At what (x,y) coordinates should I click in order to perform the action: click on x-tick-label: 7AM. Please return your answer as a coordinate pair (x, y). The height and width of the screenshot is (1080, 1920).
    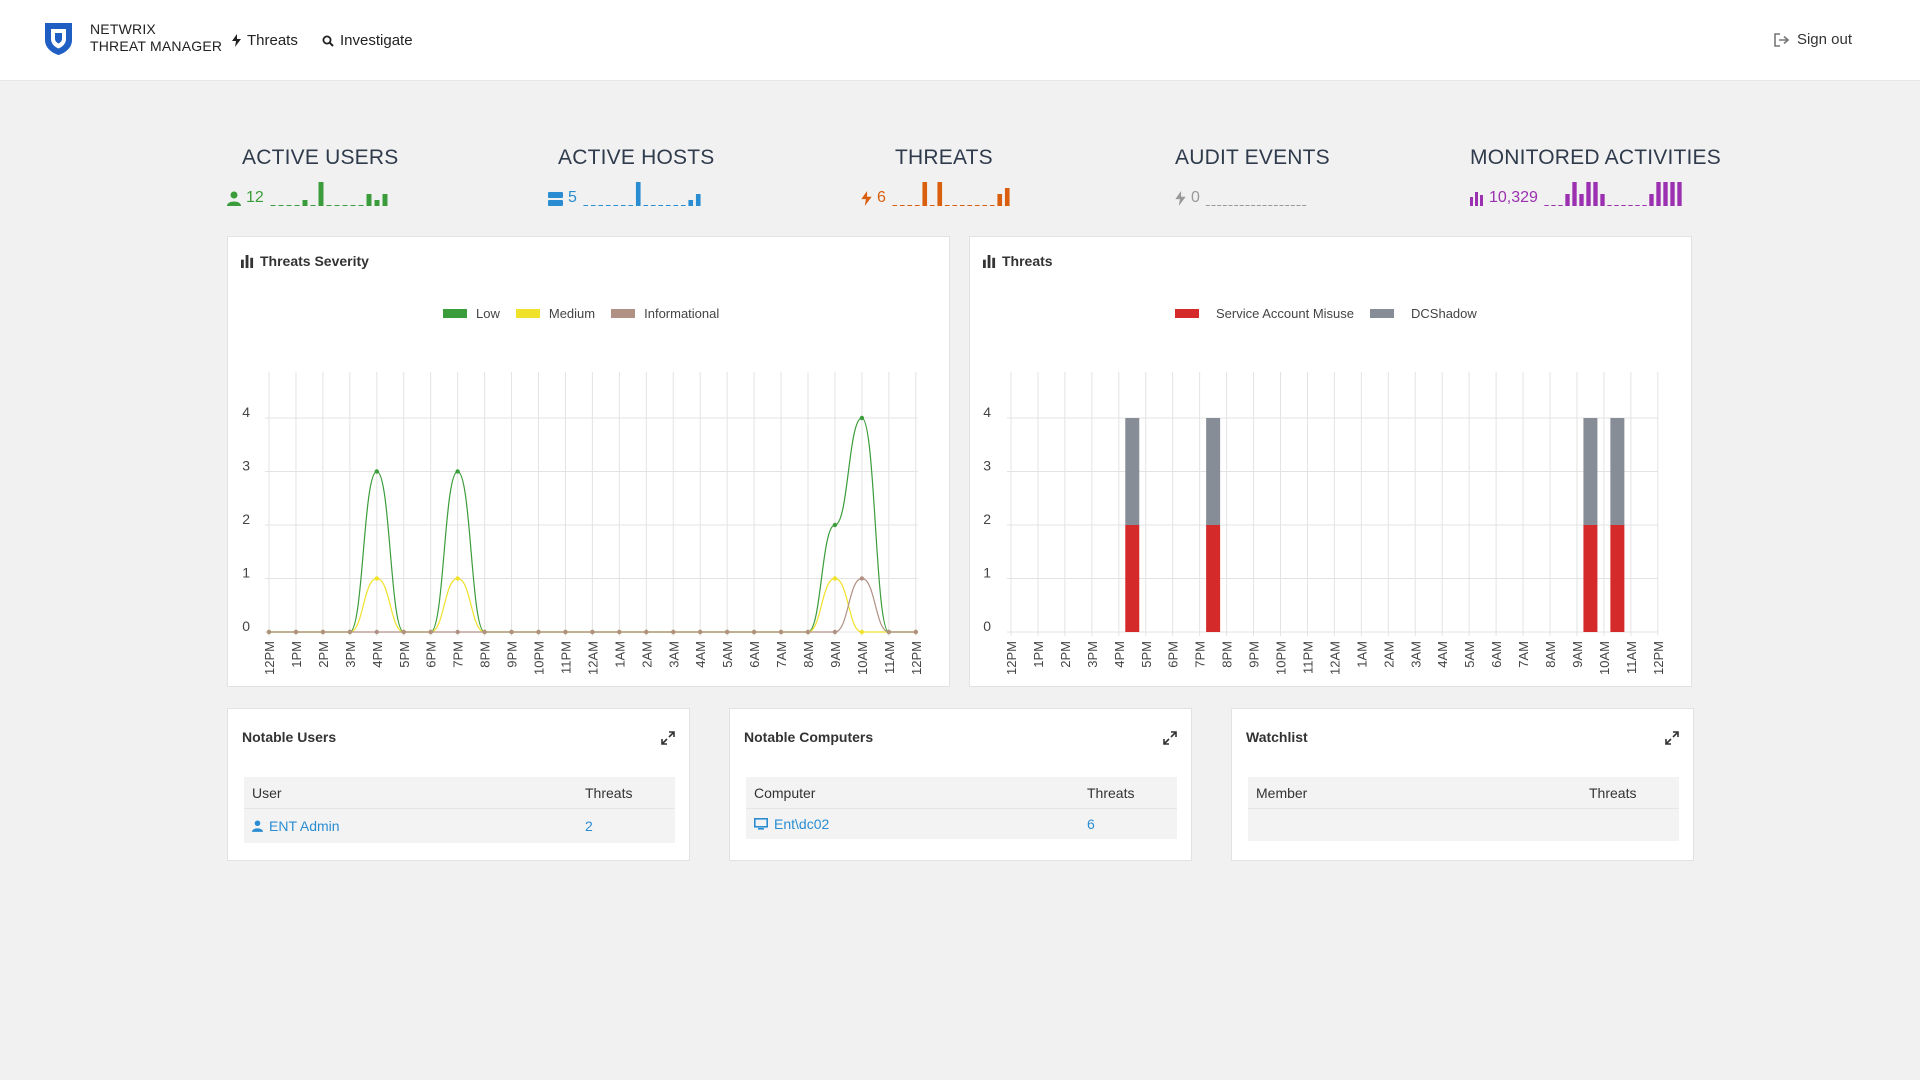
    Looking at the image, I should click on (1523, 654).